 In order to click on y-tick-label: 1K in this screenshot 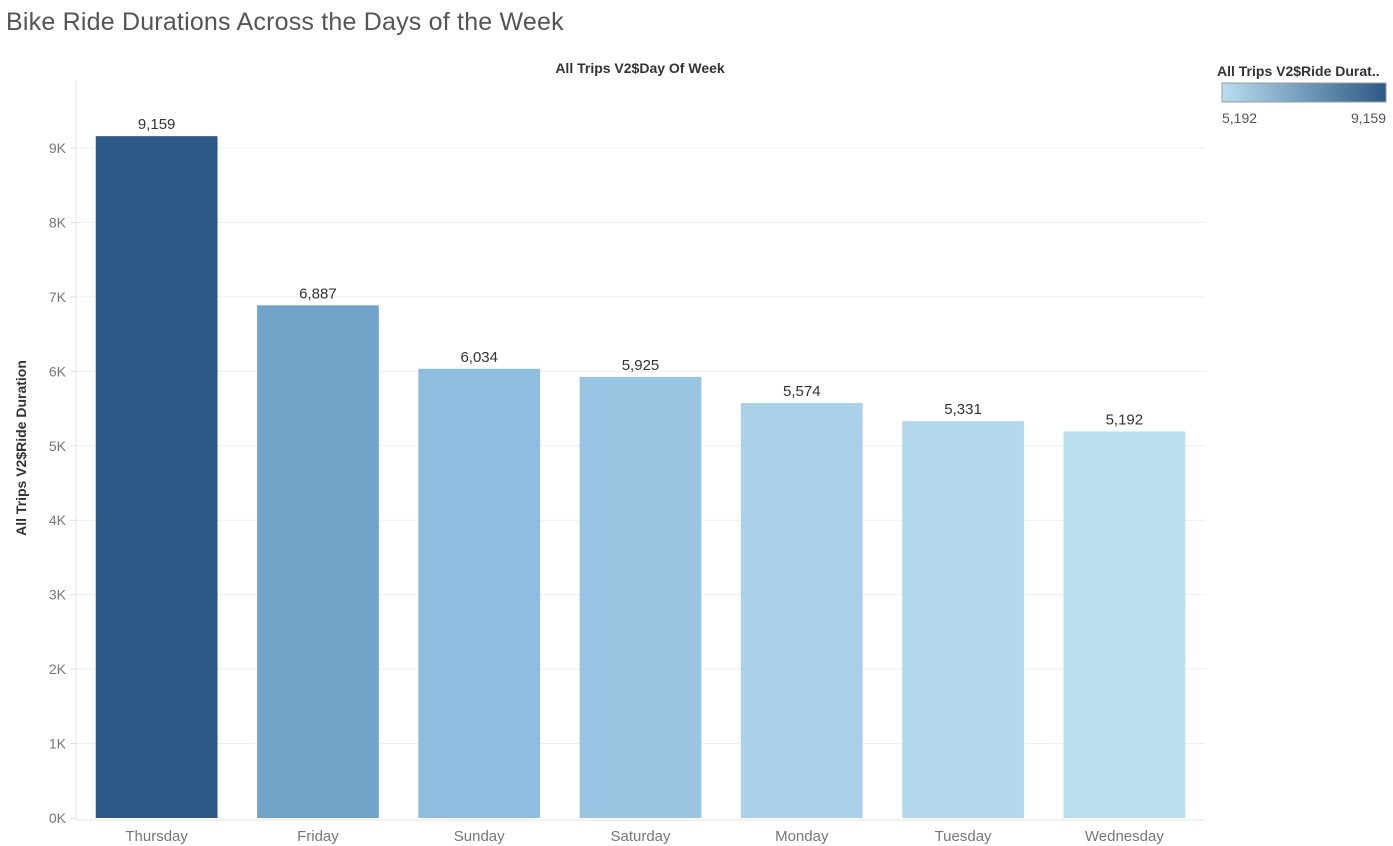, I will do `click(58, 744)`.